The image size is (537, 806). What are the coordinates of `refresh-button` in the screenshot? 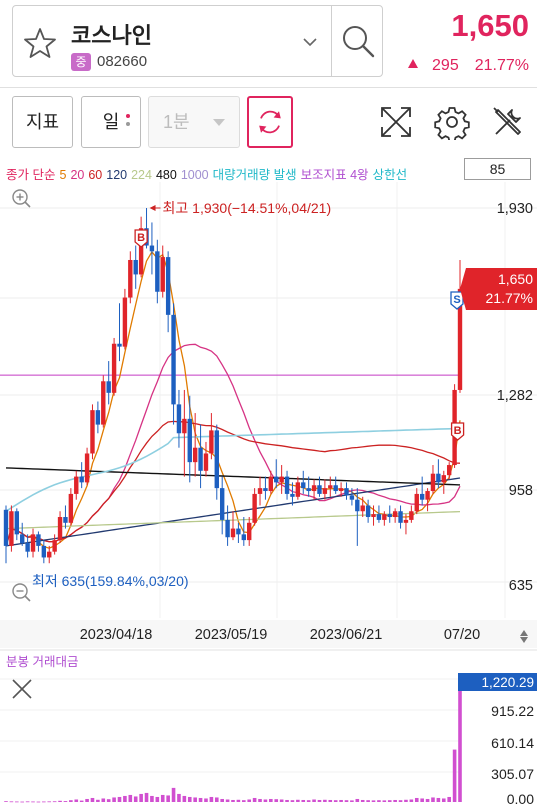 It's located at (270, 122).